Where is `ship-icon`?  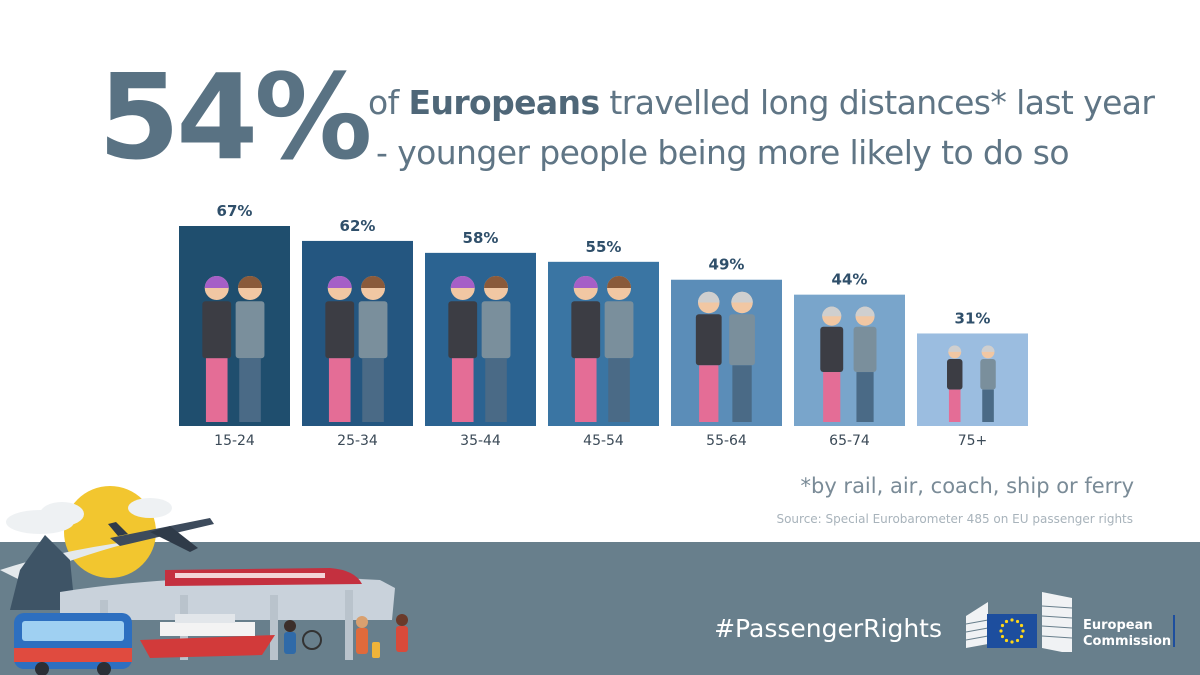
ship-icon is located at coordinates (207, 636).